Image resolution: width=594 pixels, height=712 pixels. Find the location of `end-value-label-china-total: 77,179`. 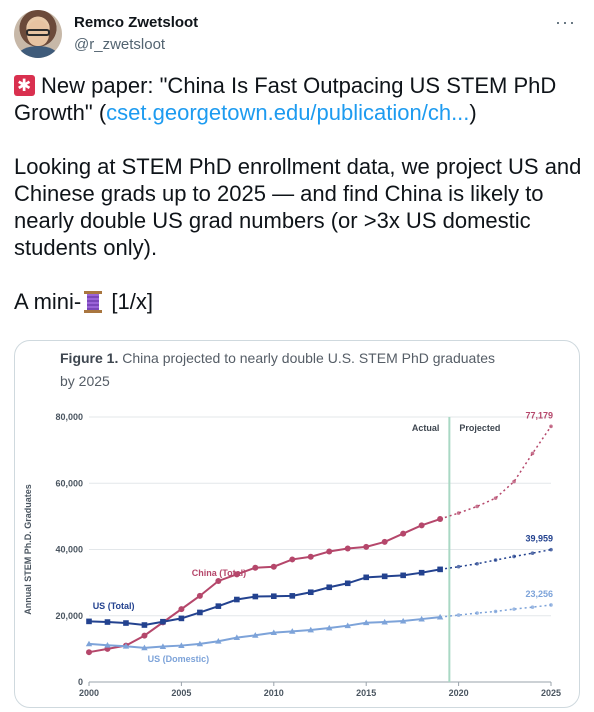

end-value-label-china-total: 77,179 is located at coordinates (539, 415).